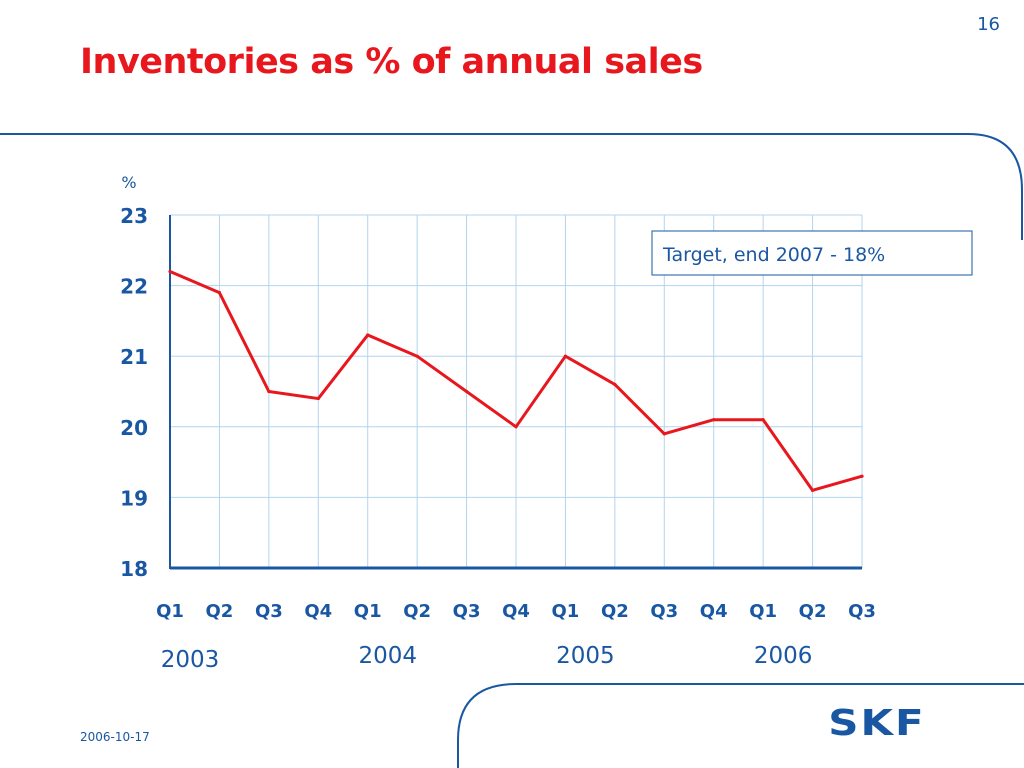  I want to click on y-tick-labels: 18 19 20 21 22 23, so click(134, 392).